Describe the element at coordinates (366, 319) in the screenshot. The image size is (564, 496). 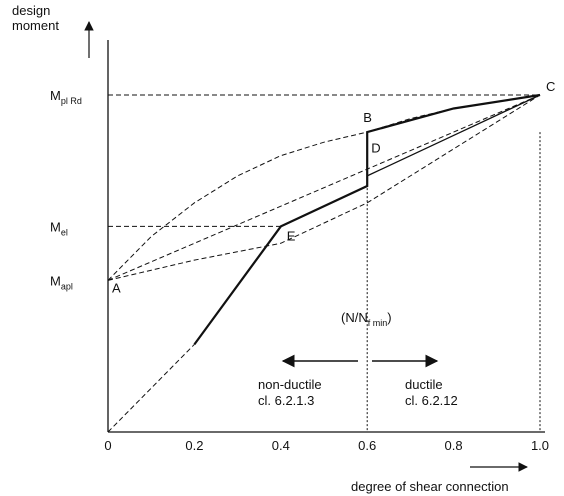
I see `ratio-label: (N/Nf min)` at that location.